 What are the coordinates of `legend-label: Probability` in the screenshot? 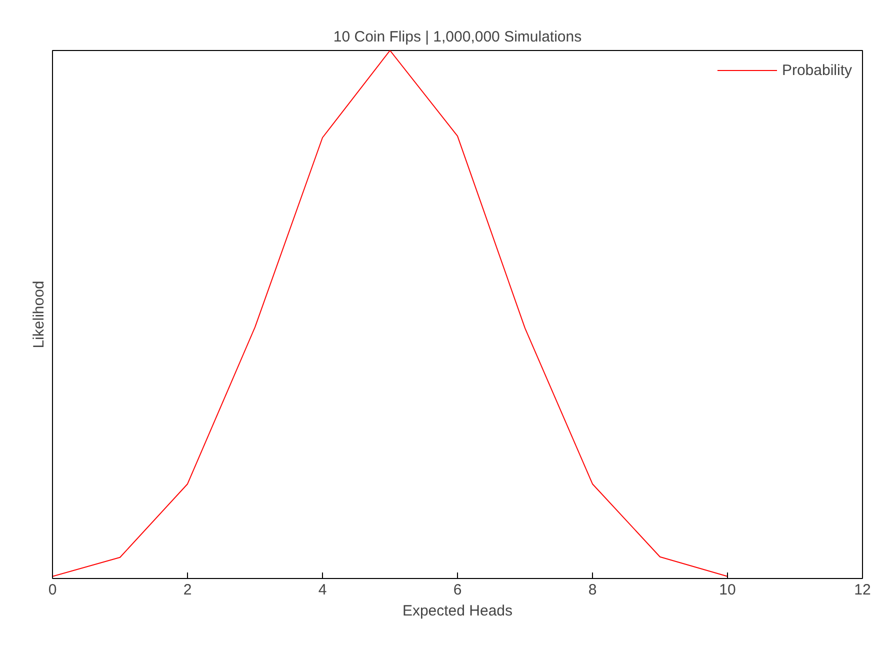 It's located at (817, 70).